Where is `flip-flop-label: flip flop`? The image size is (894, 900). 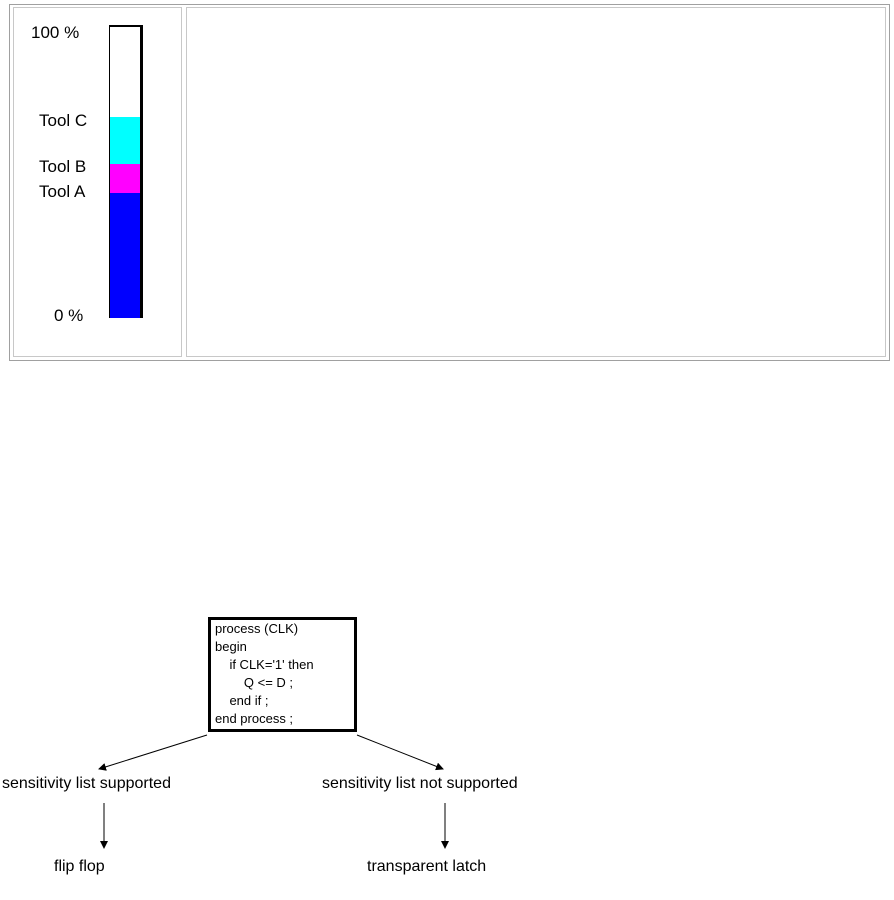 flip-flop-label: flip flop is located at coordinates (79, 866).